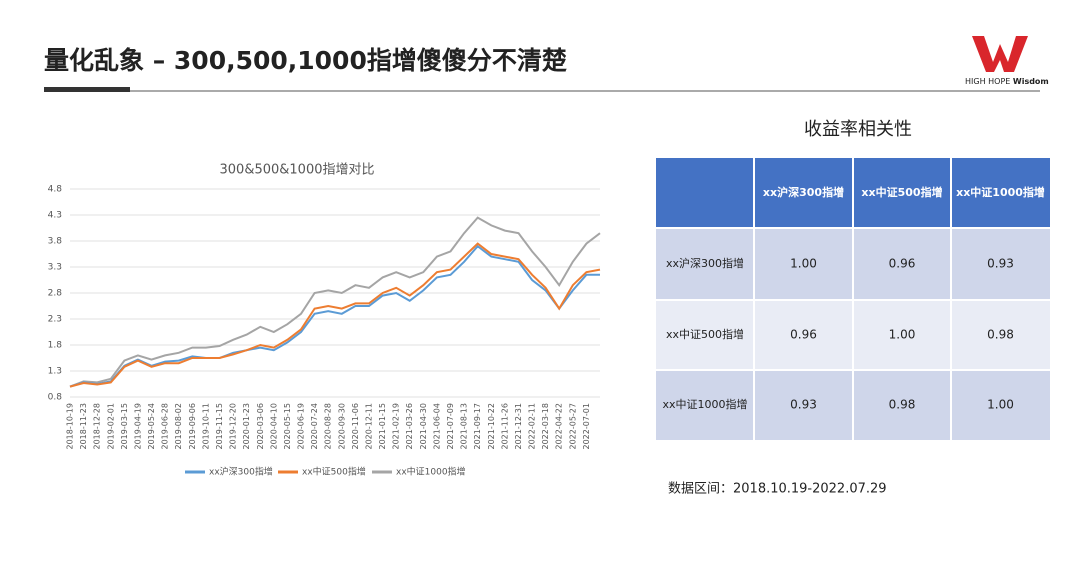  Describe the element at coordinates (504, 426) in the screenshot. I see `x-tick-label: 2021-11-26` at that location.